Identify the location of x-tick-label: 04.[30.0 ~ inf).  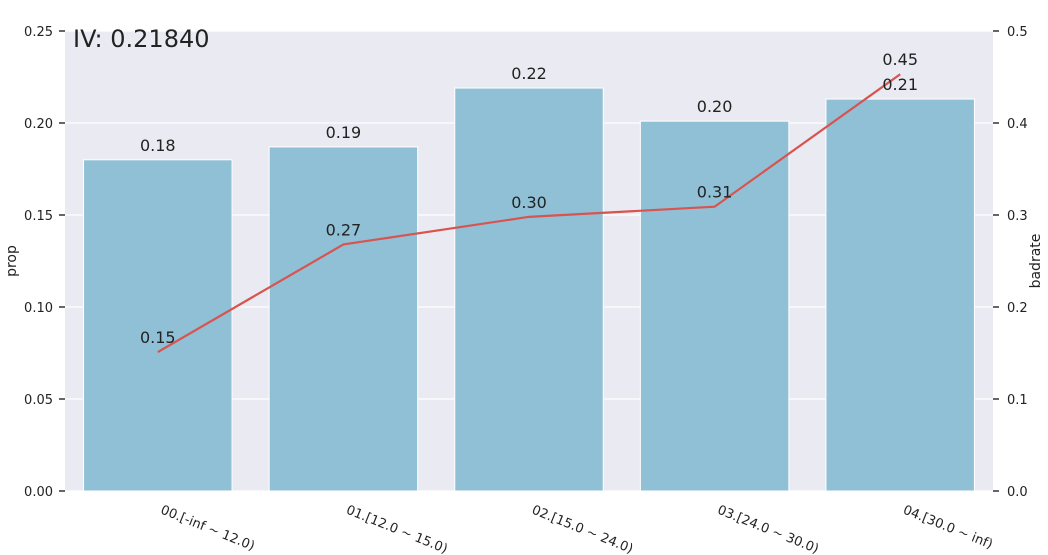
(948, 528).